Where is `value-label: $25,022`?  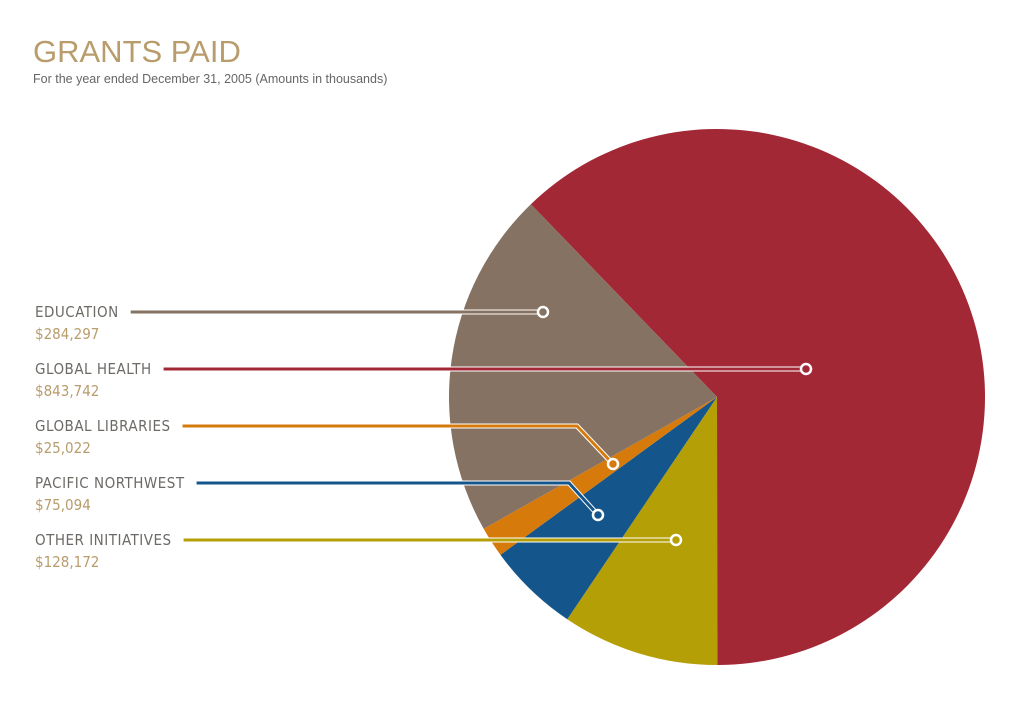
value-label: $25,022 is located at coordinates (63, 448).